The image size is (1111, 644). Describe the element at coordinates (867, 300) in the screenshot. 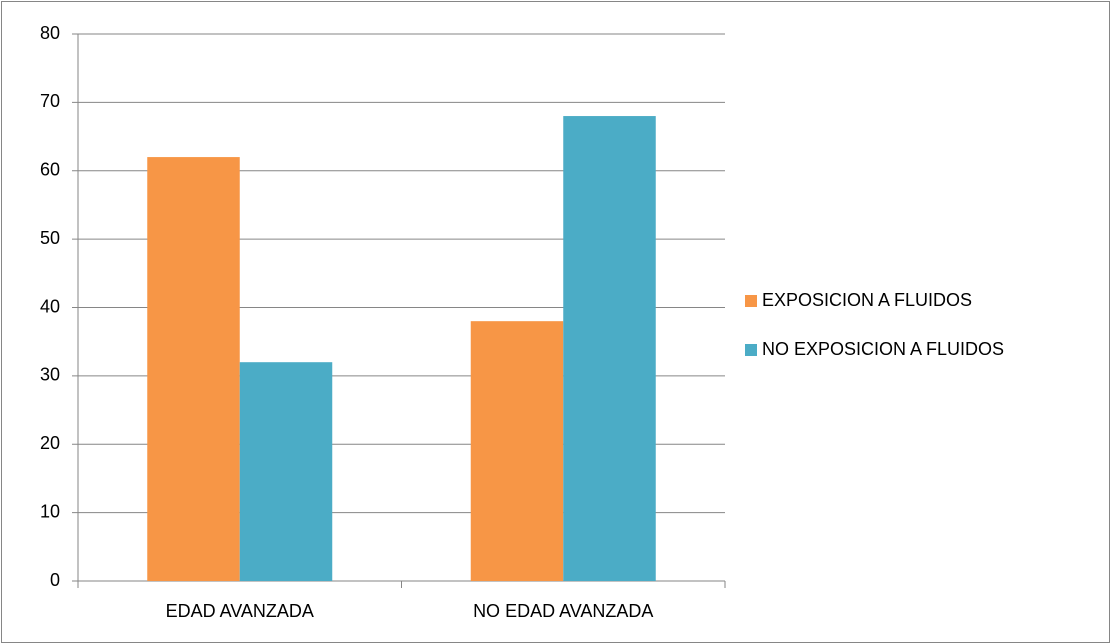

I see `legend-label: EXPOSICION A FLUIDOS` at that location.